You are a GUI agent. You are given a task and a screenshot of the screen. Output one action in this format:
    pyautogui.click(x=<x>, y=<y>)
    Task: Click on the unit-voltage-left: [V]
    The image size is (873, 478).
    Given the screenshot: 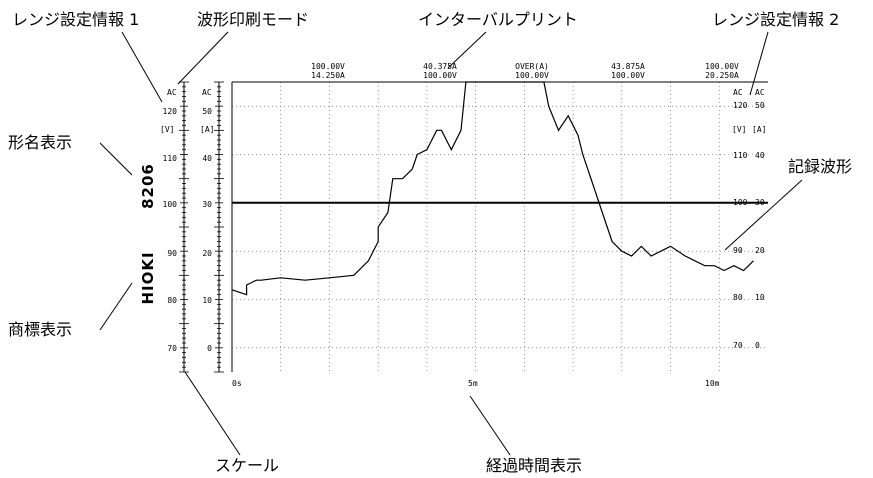 What is the action you would take?
    pyautogui.click(x=167, y=129)
    